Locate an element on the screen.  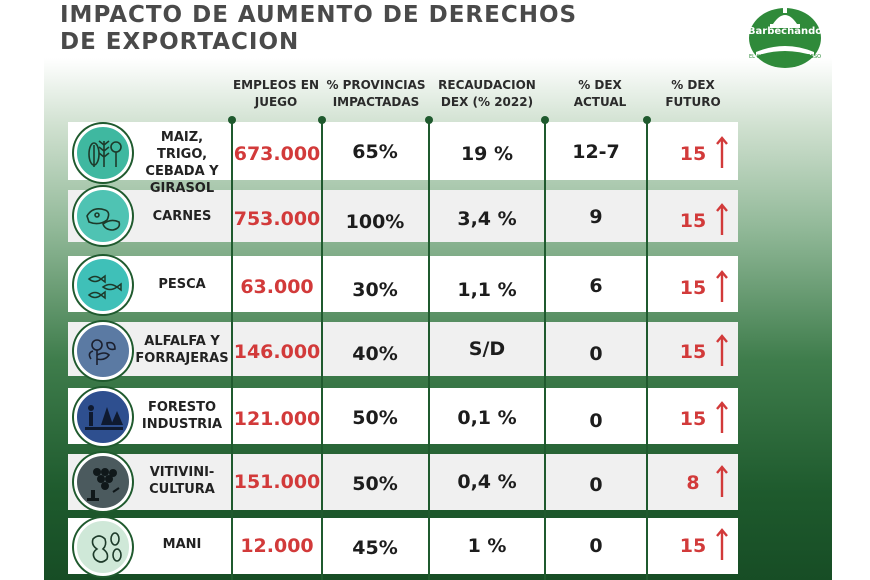
empleos-value: 121.000 is located at coordinates (277, 419).